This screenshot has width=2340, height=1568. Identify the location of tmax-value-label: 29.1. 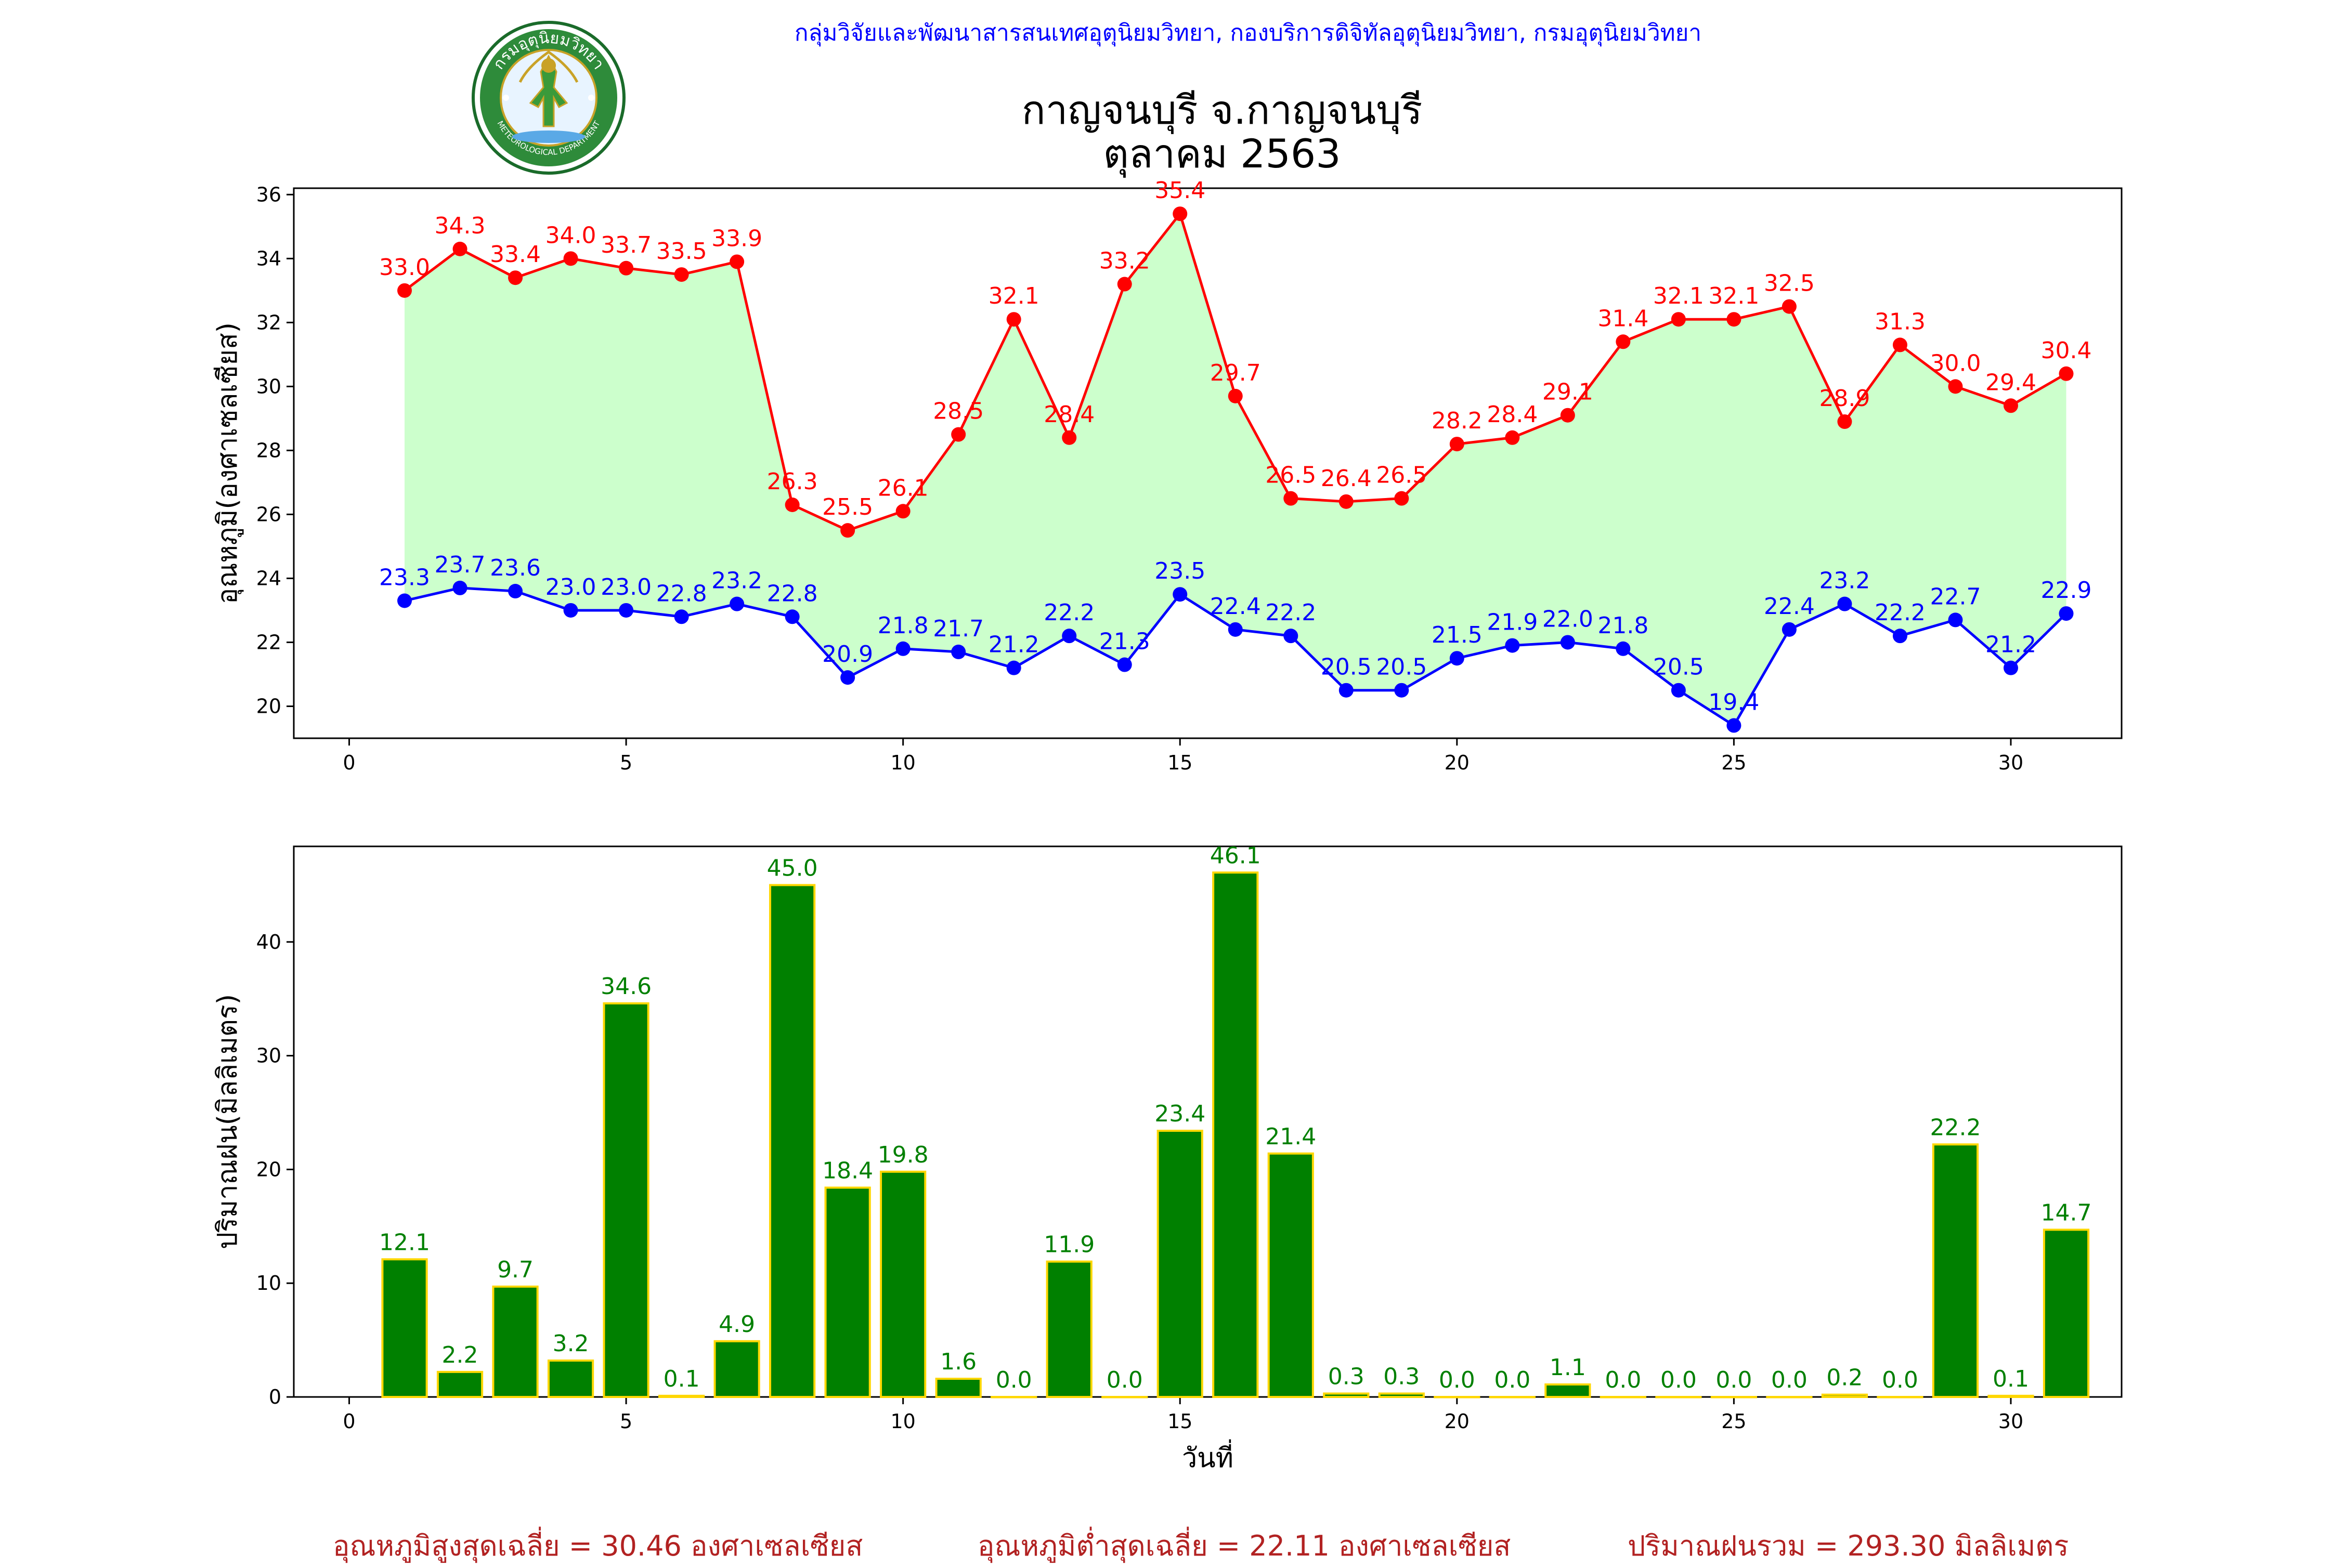
(1568, 392).